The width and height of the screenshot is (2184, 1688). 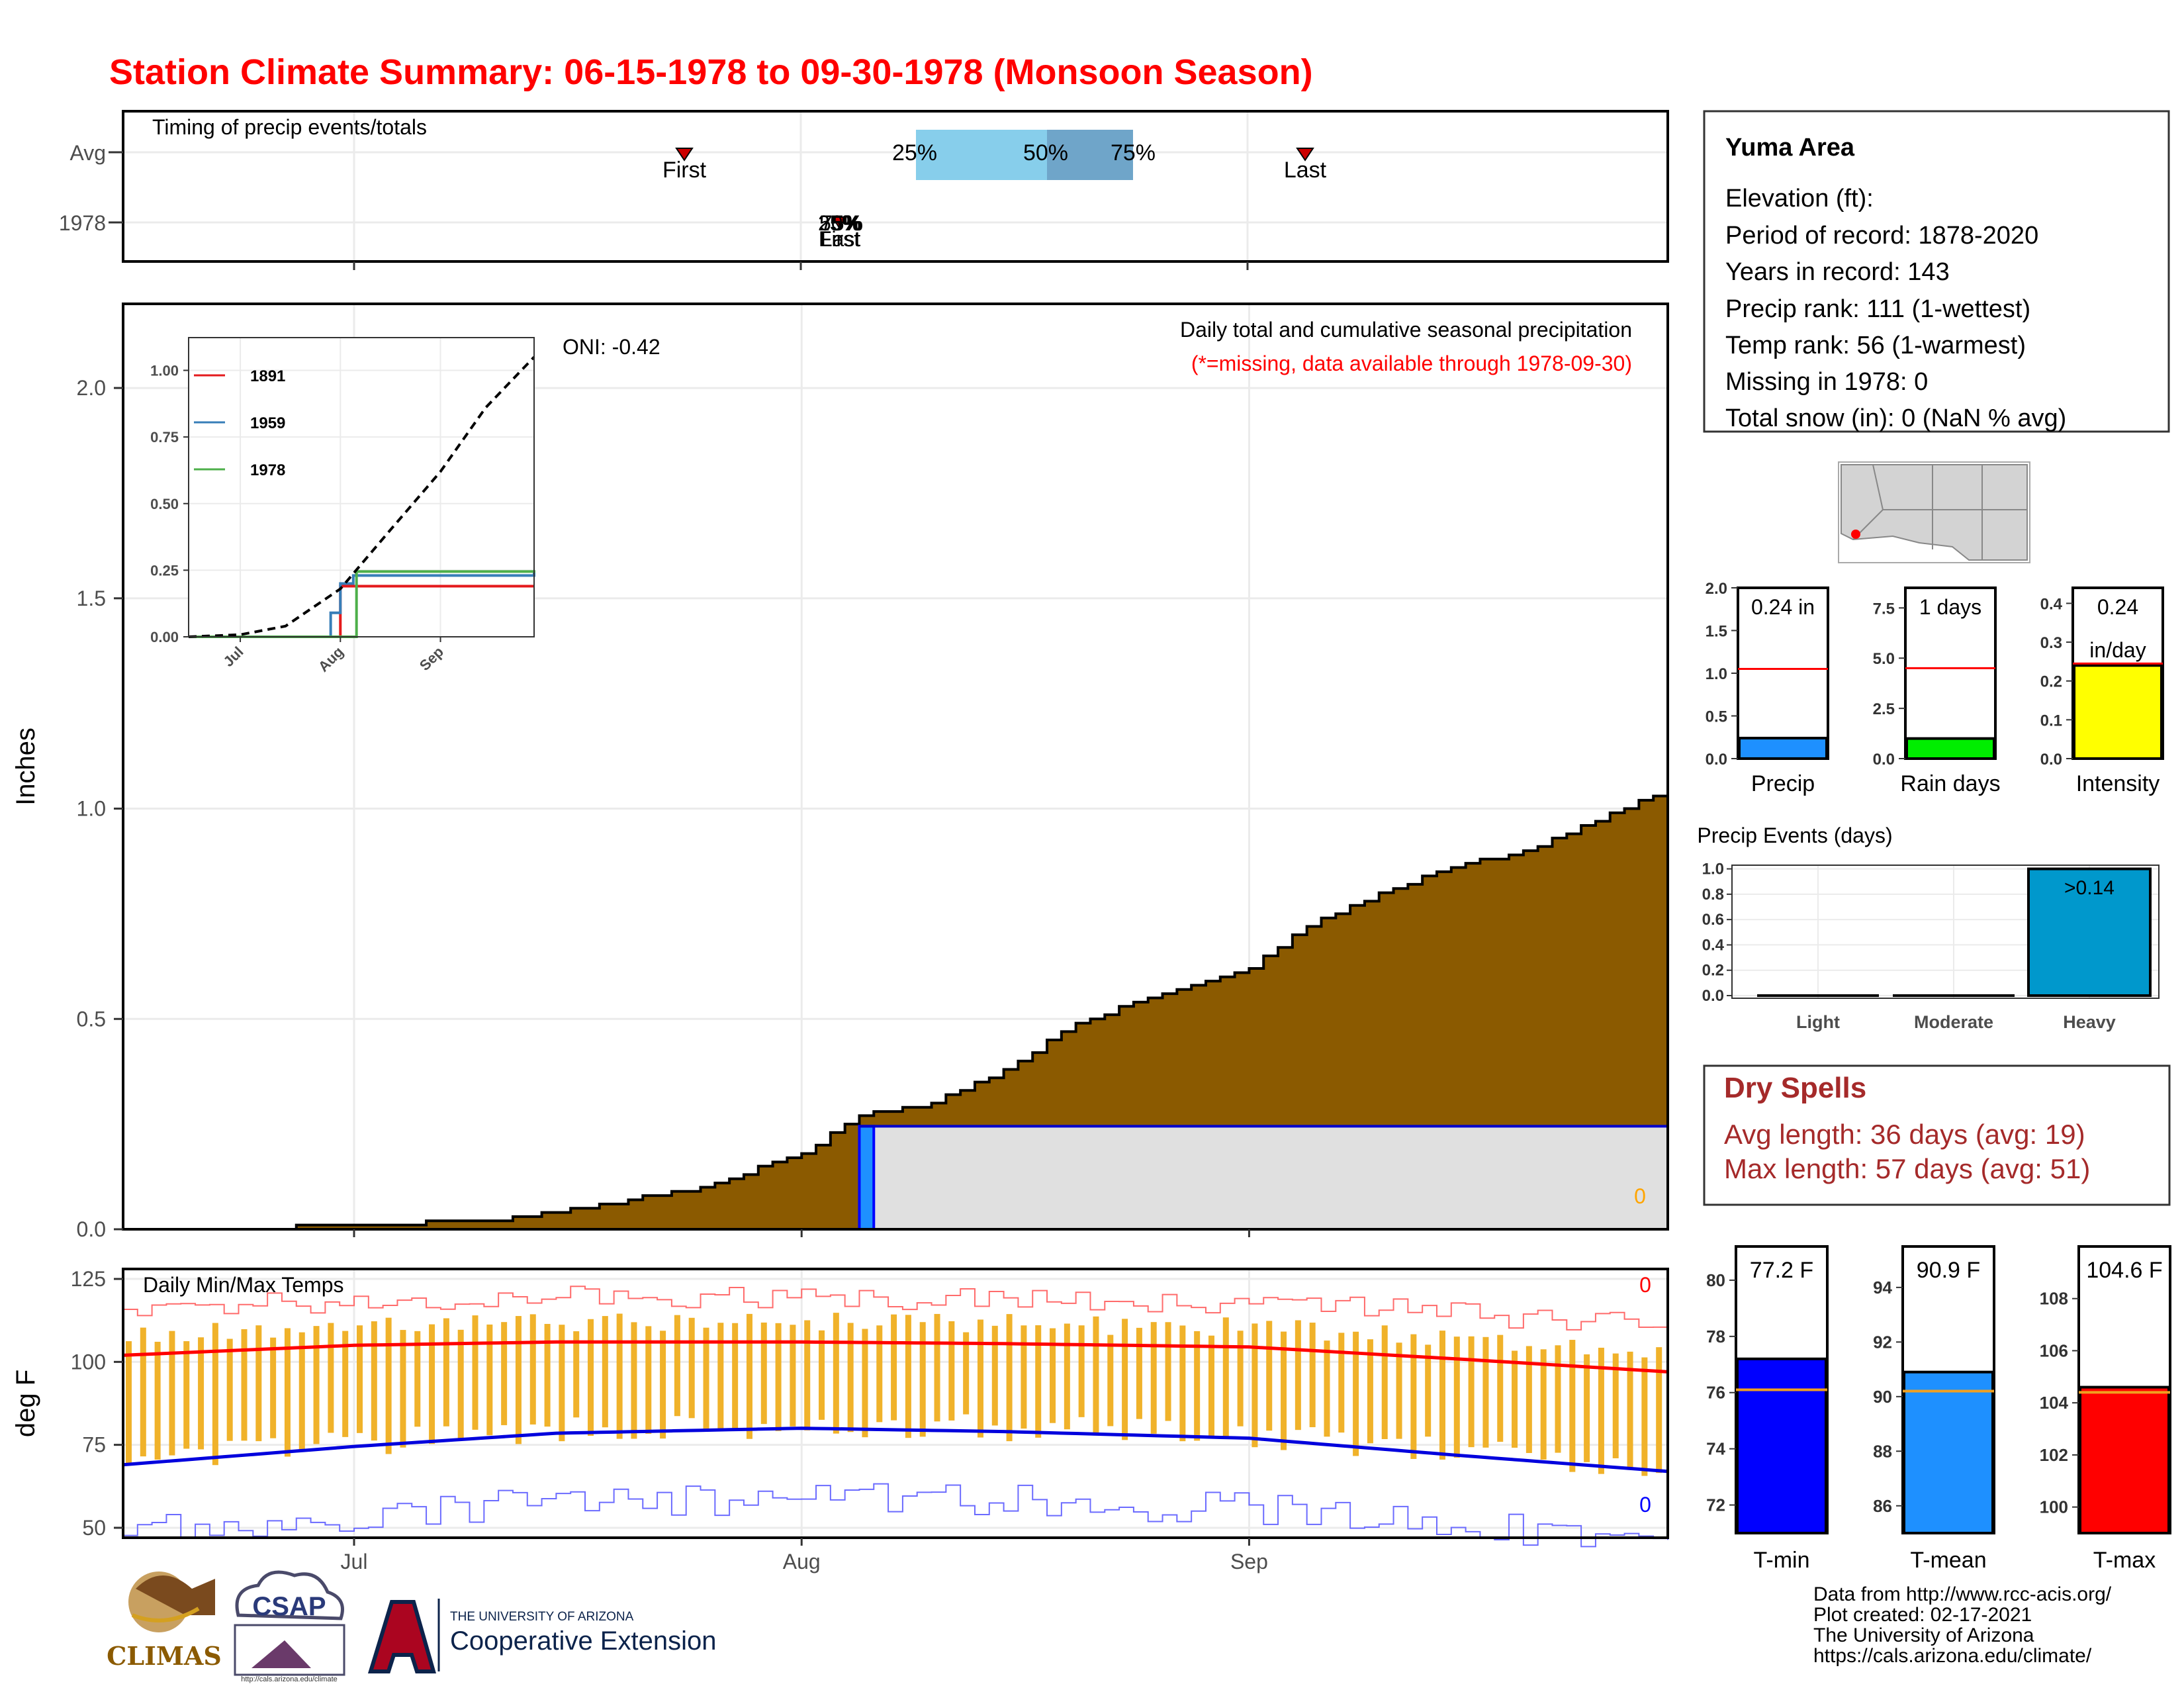 I want to click on summary-bar-tick-label: 0.1, so click(x=2051, y=720).